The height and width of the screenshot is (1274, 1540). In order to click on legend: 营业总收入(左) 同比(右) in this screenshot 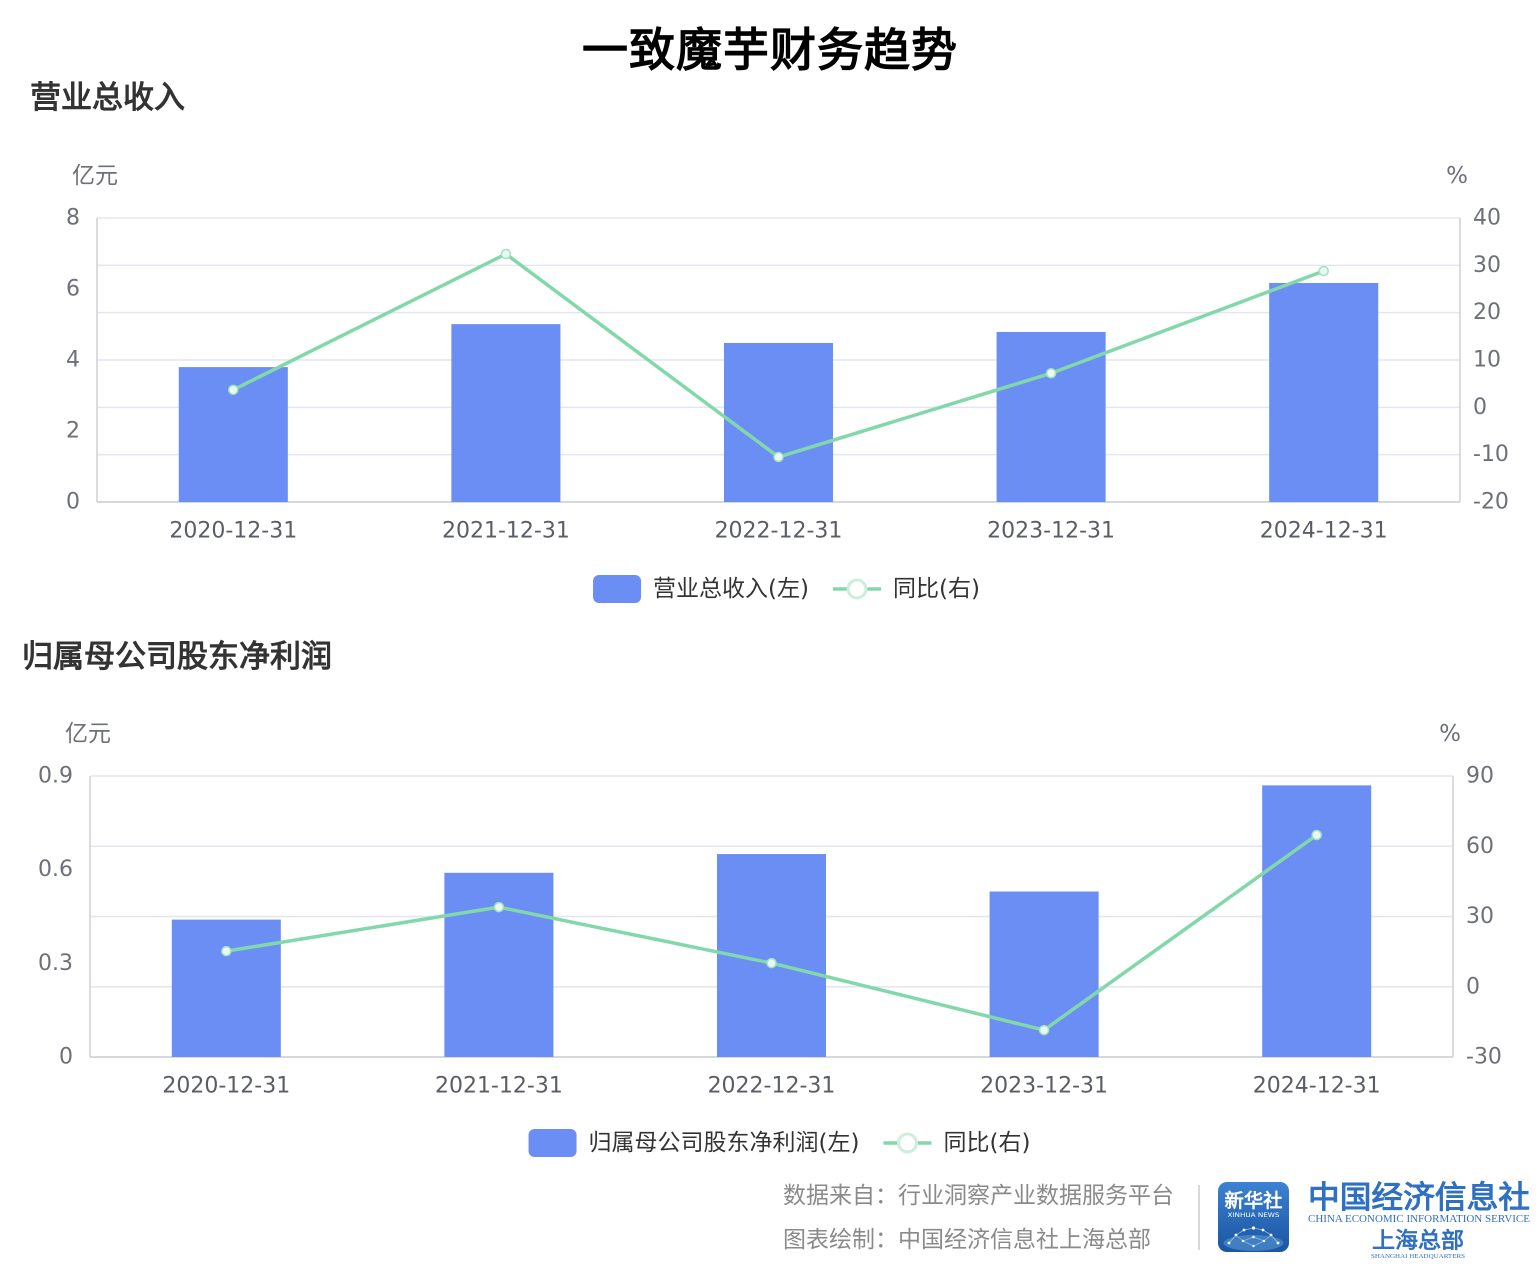, I will do `click(786, 589)`.